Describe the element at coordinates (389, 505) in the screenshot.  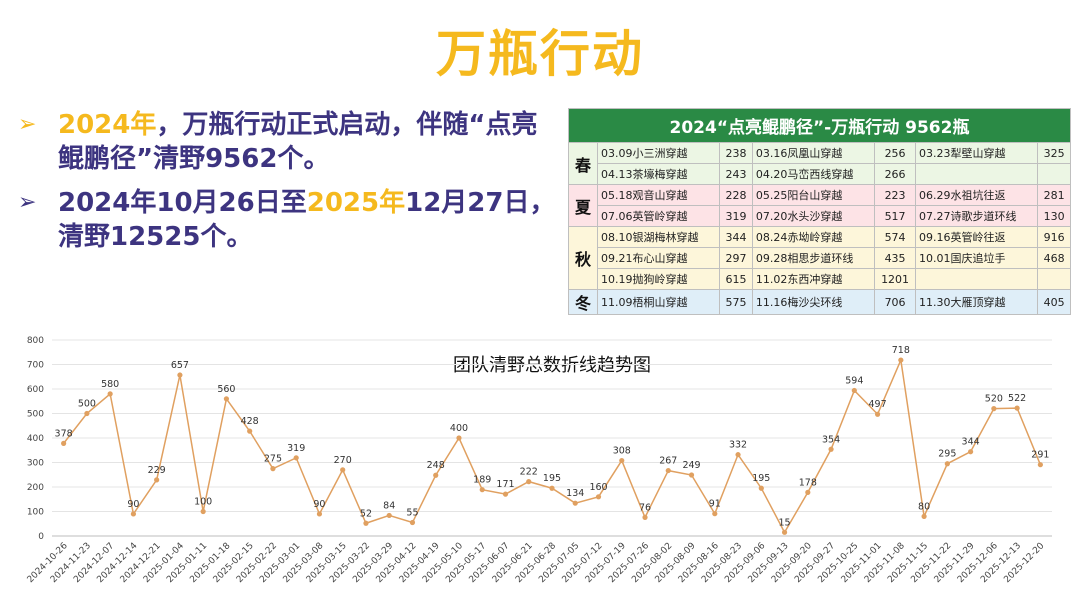
I see `data-label: 84` at that location.